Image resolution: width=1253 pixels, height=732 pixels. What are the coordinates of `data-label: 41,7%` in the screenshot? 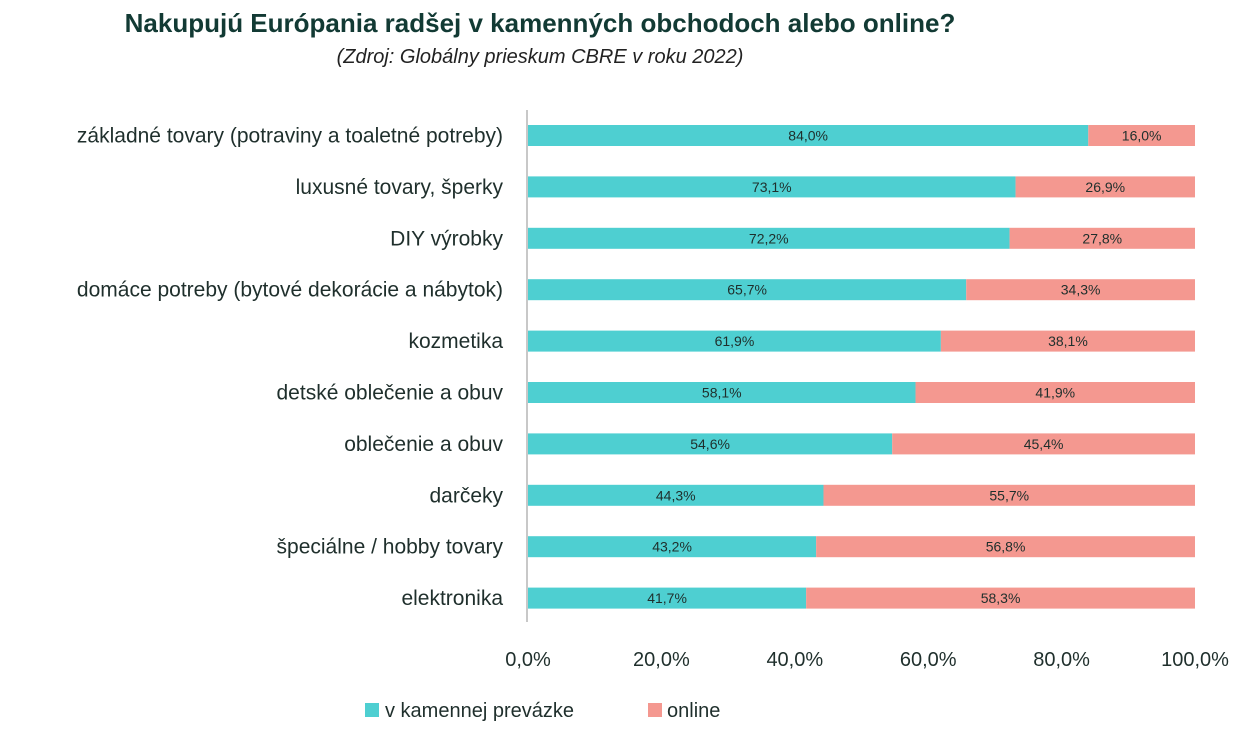 It's located at (667, 598).